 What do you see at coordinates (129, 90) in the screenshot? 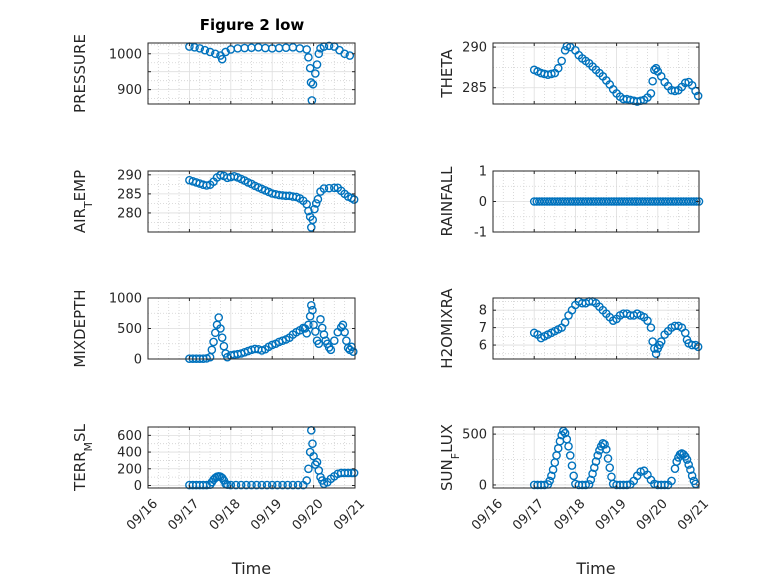
I see `y-tick-label: 900` at bounding box center [129, 90].